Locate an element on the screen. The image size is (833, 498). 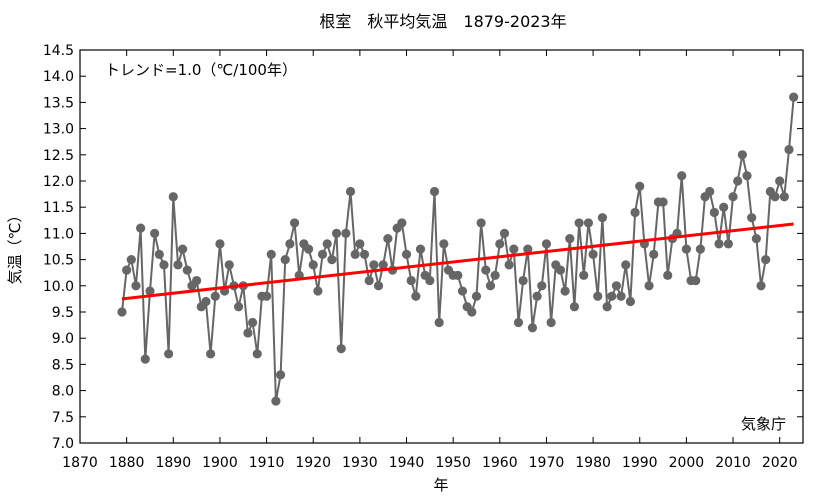
x-tick-label: 1910 is located at coordinates (267, 463).